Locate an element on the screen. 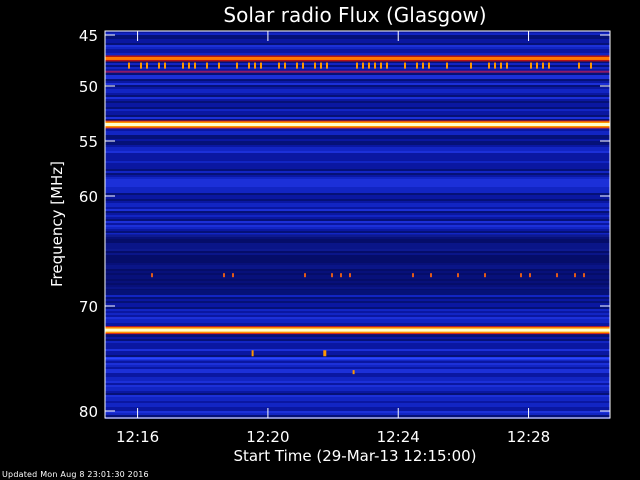  y-tick-label: 60 is located at coordinates (88, 197).